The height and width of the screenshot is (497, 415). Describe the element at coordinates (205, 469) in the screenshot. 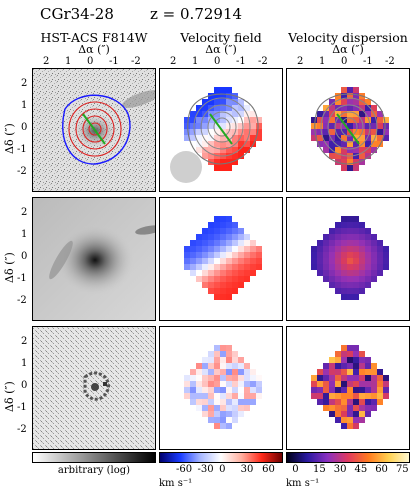

I see `colorbar-tick-label: -30` at that location.